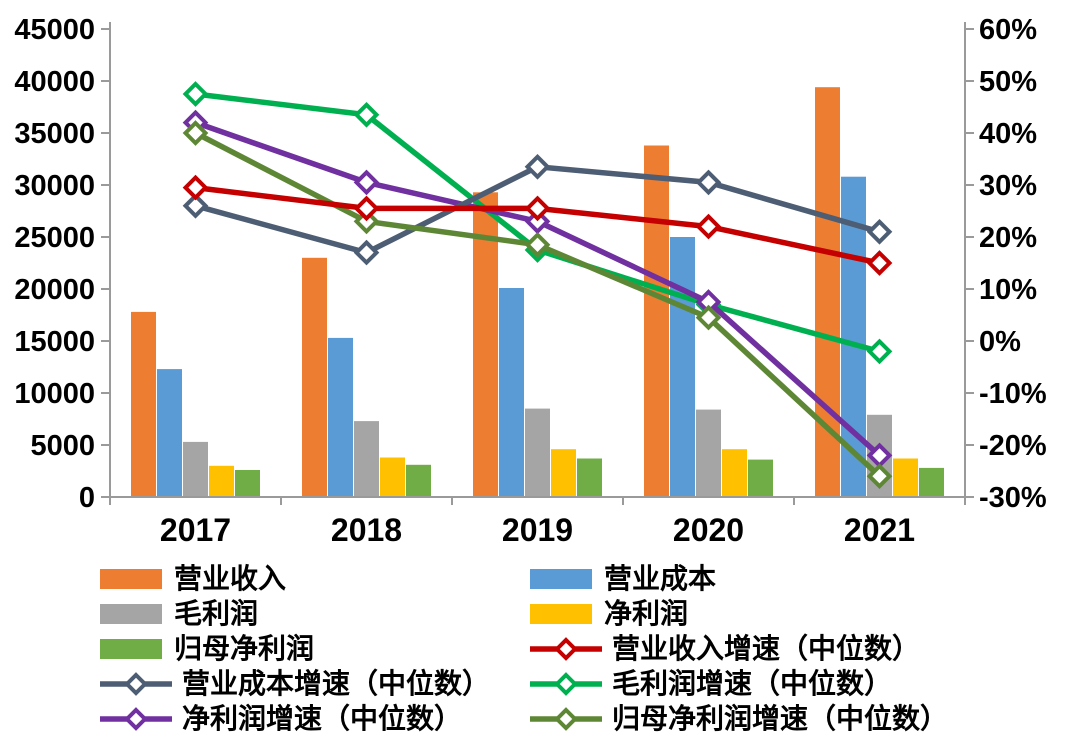  What do you see at coordinates (230, 578) in the screenshot?
I see `legend-label: 营业收入` at bounding box center [230, 578].